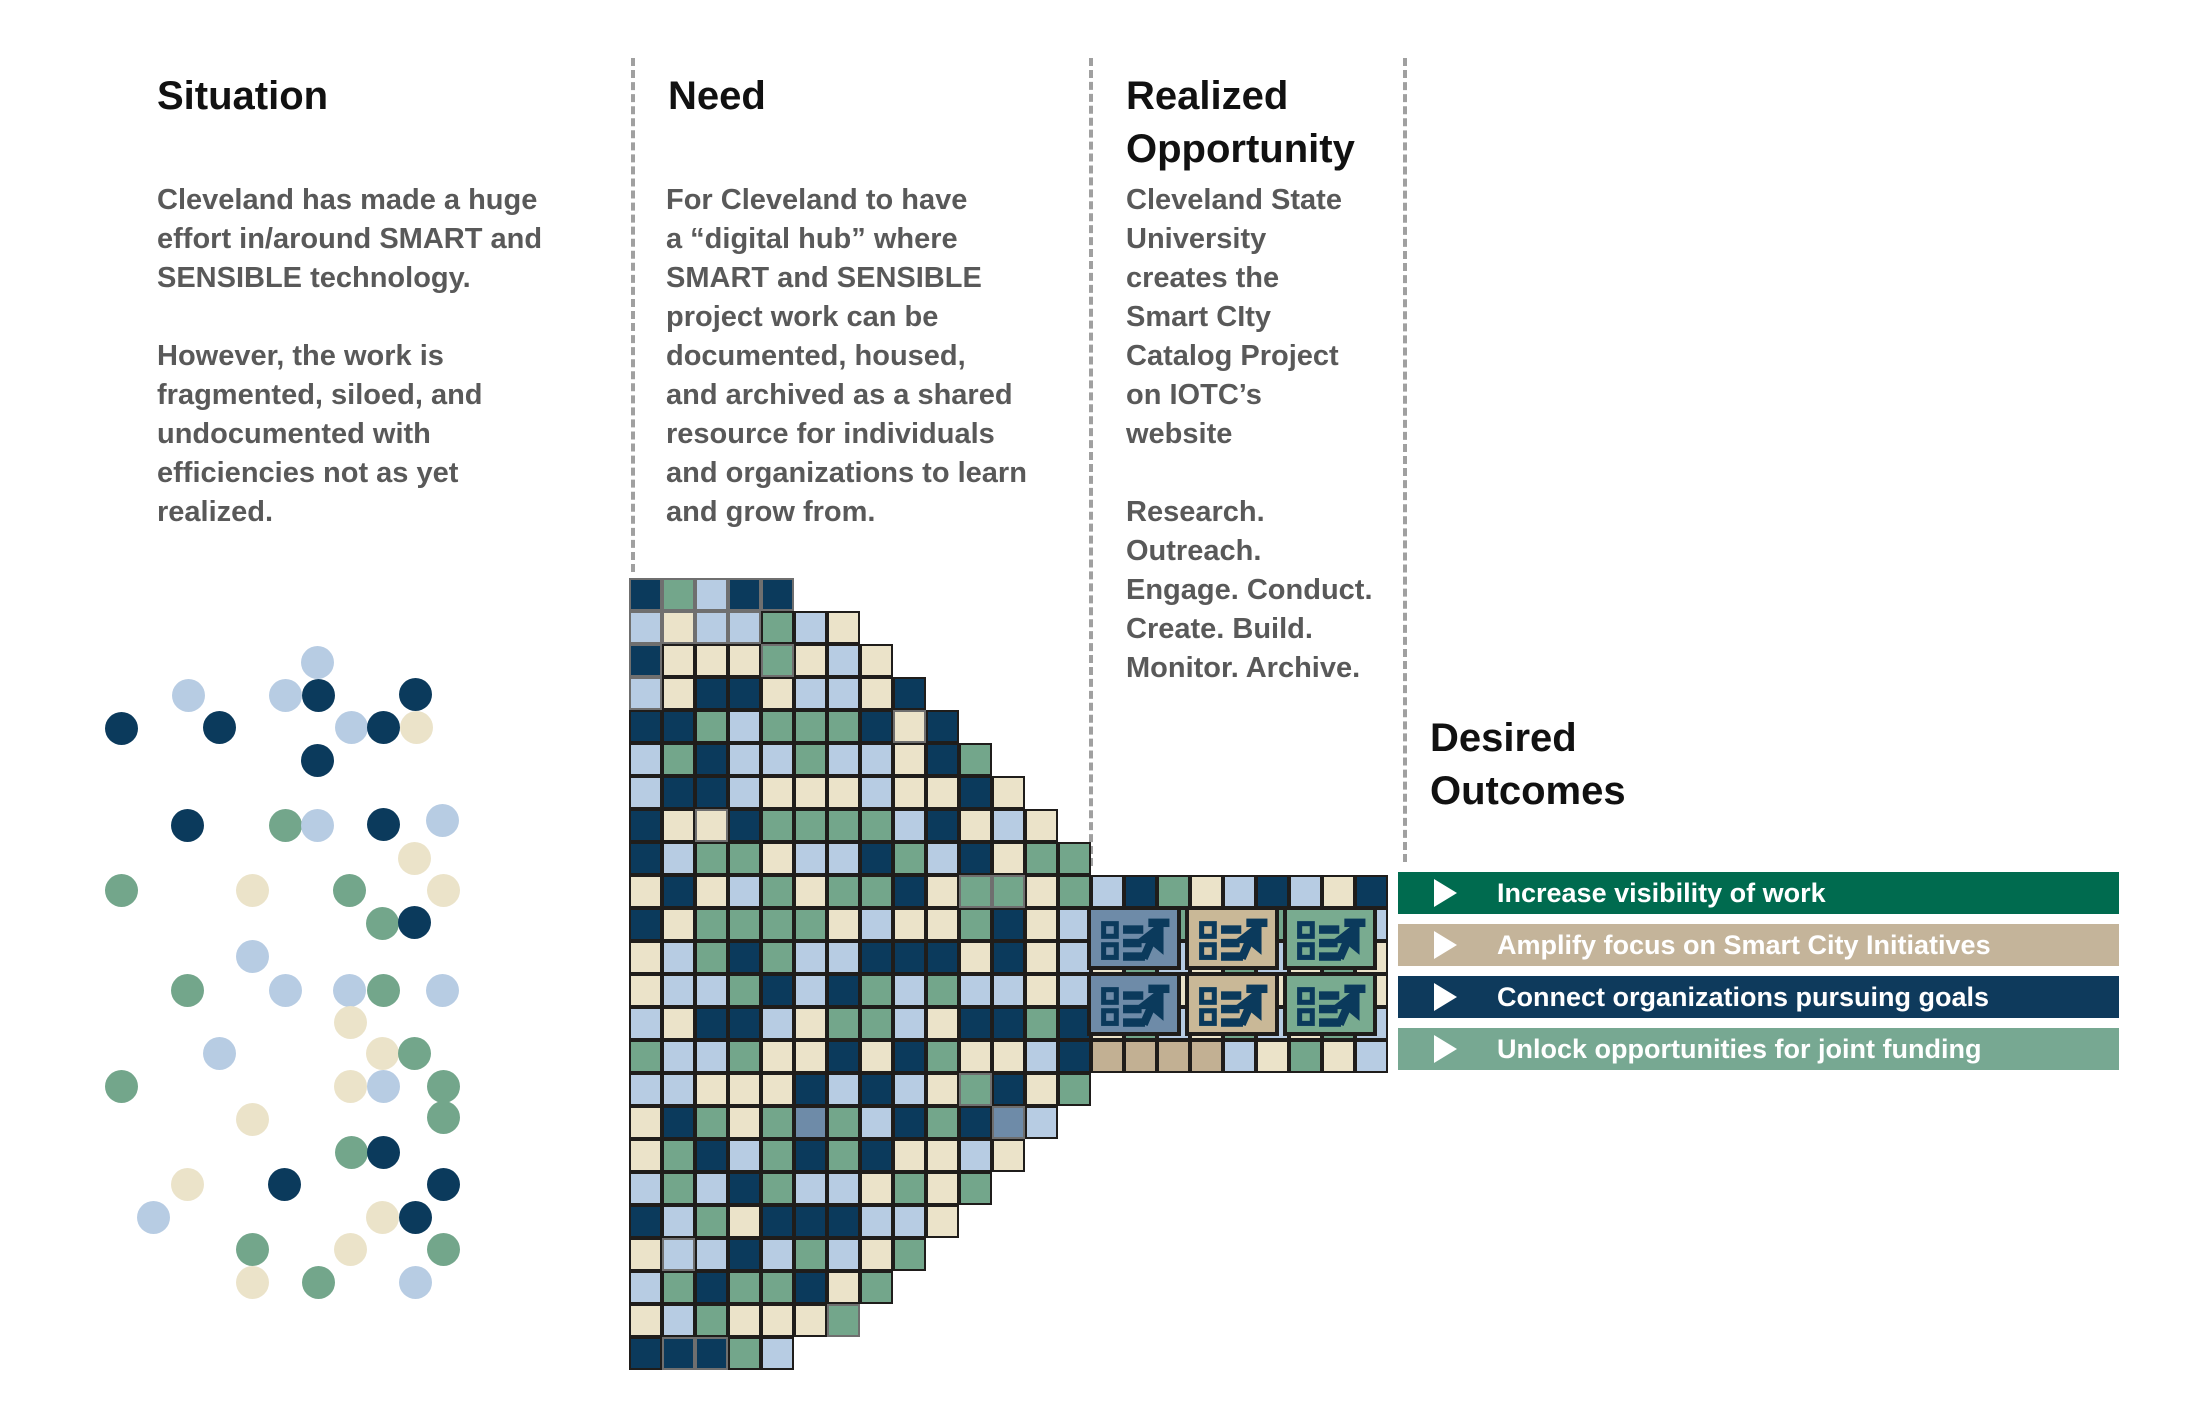 The image size is (2200, 1413). Describe the element at coordinates (1194, 395) in the screenshot. I see `text-line: on IOTC’s` at that location.